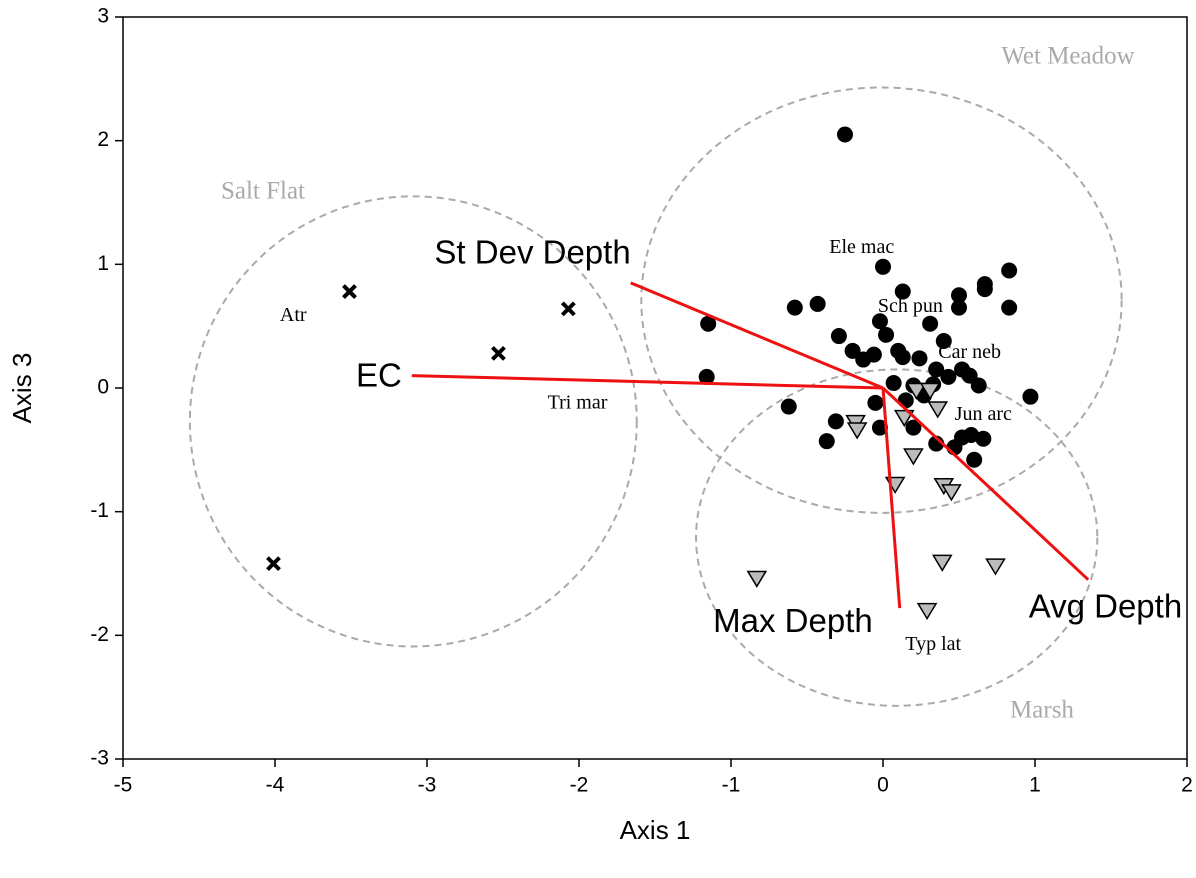 This screenshot has width=1196, height=878. I want to click on group-ellipse, so click(897, 537).